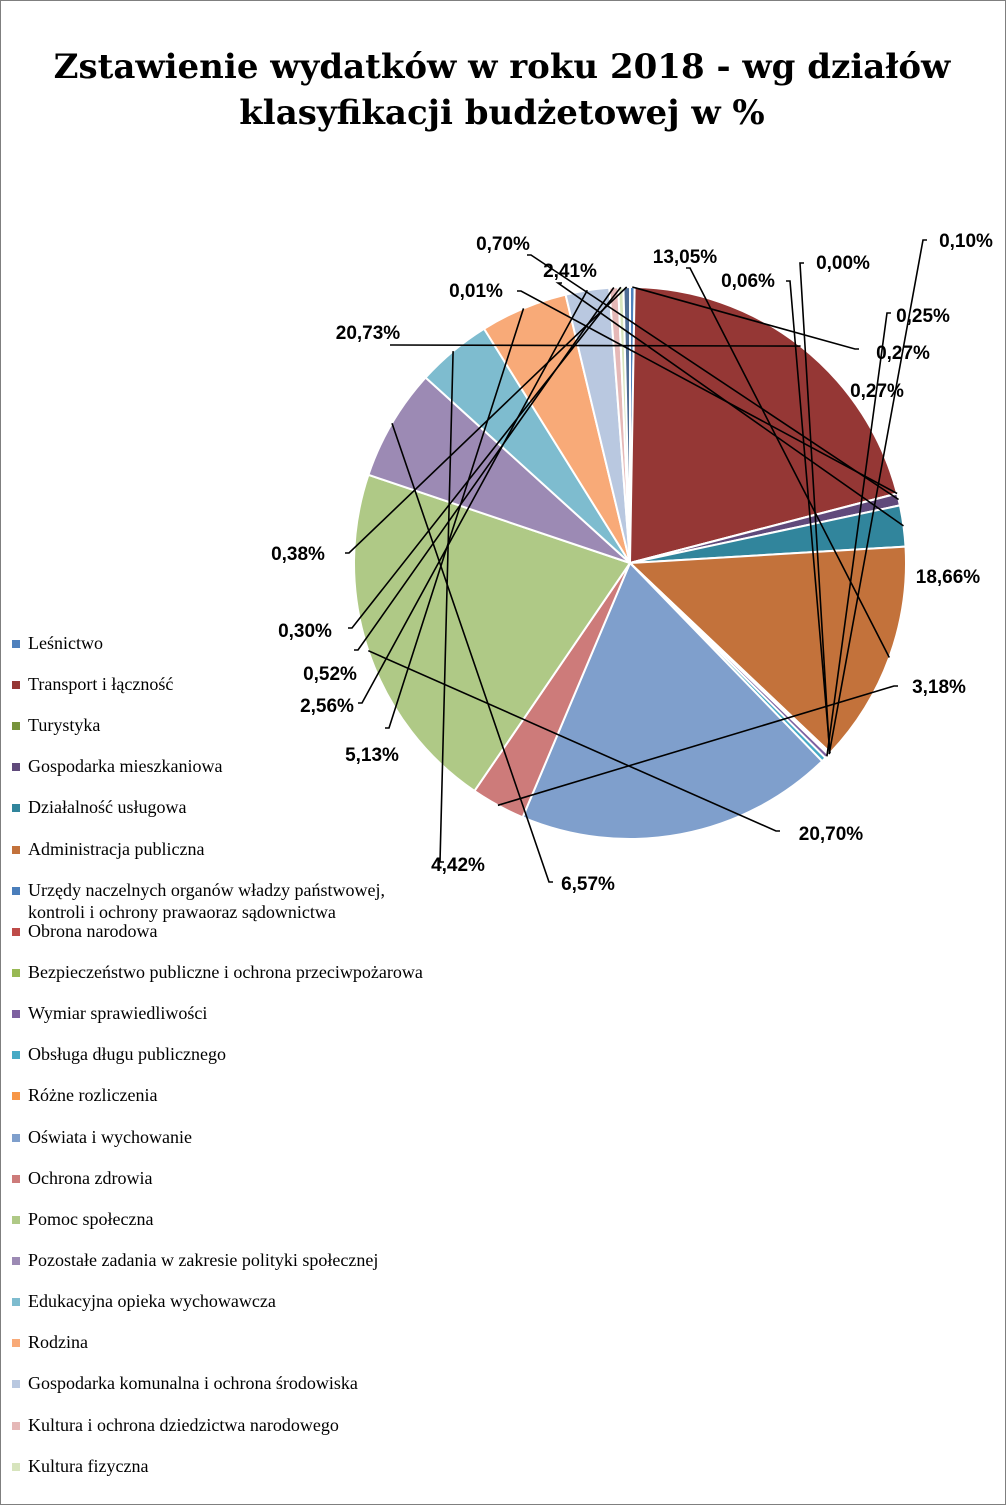  I want to click on data-label-0: 0,27%, so click(903, 353).